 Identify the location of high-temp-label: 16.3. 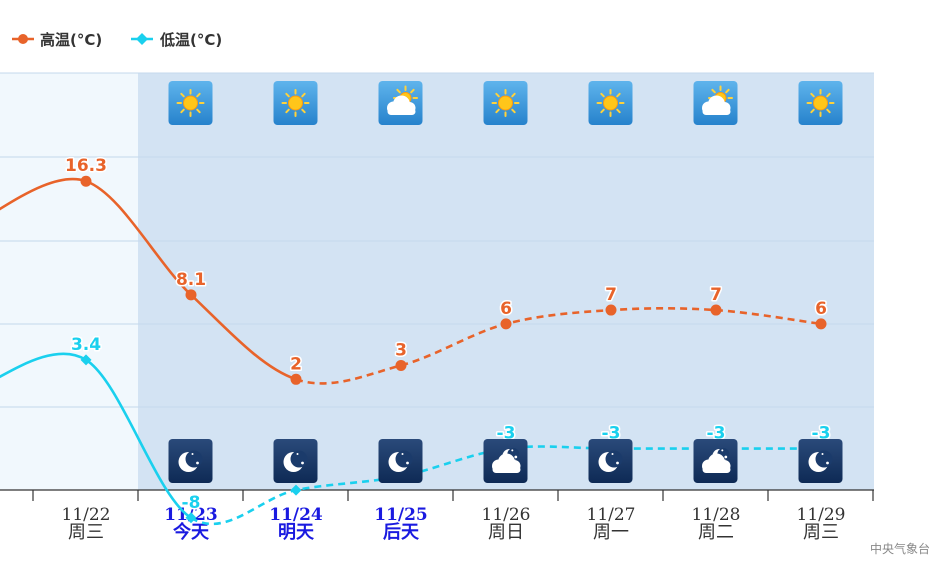
(86, 166).